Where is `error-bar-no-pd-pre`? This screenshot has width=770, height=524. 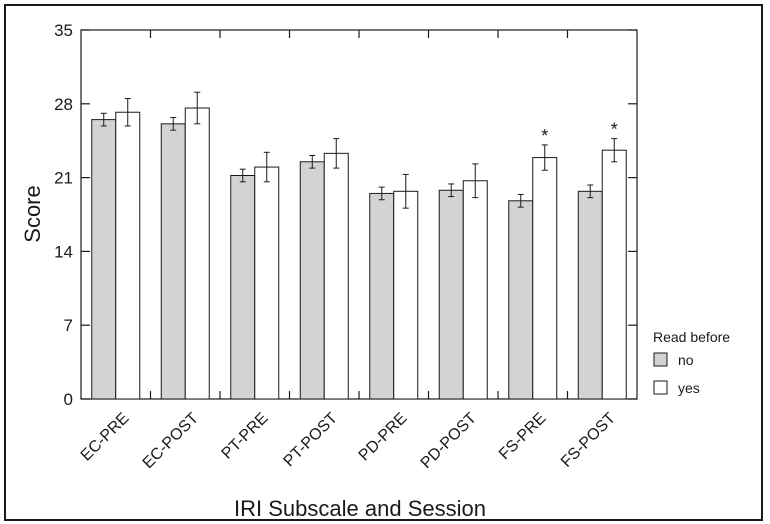 error-bar-no-pd-pre is located at coordinates (381, 193).